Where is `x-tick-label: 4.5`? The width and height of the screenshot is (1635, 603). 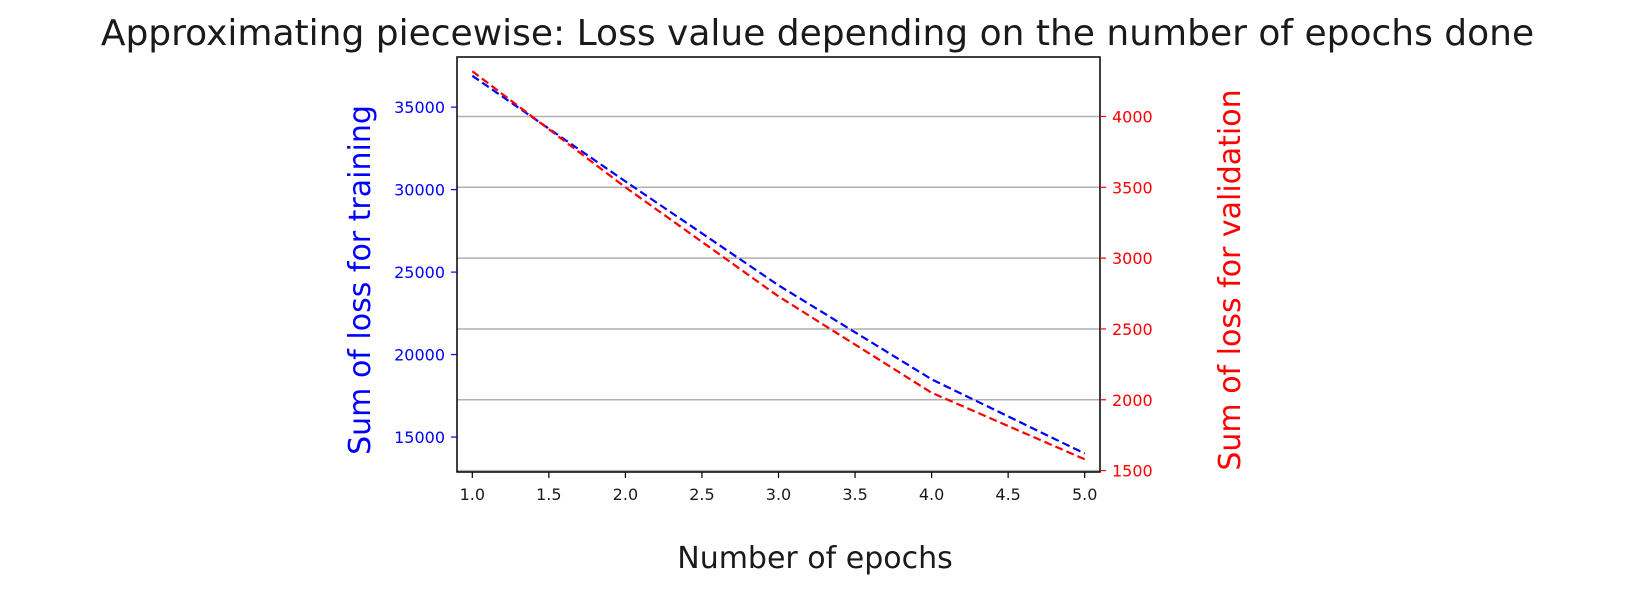 x-tick-label: 4.5 is located at coordinates (1007, 494).